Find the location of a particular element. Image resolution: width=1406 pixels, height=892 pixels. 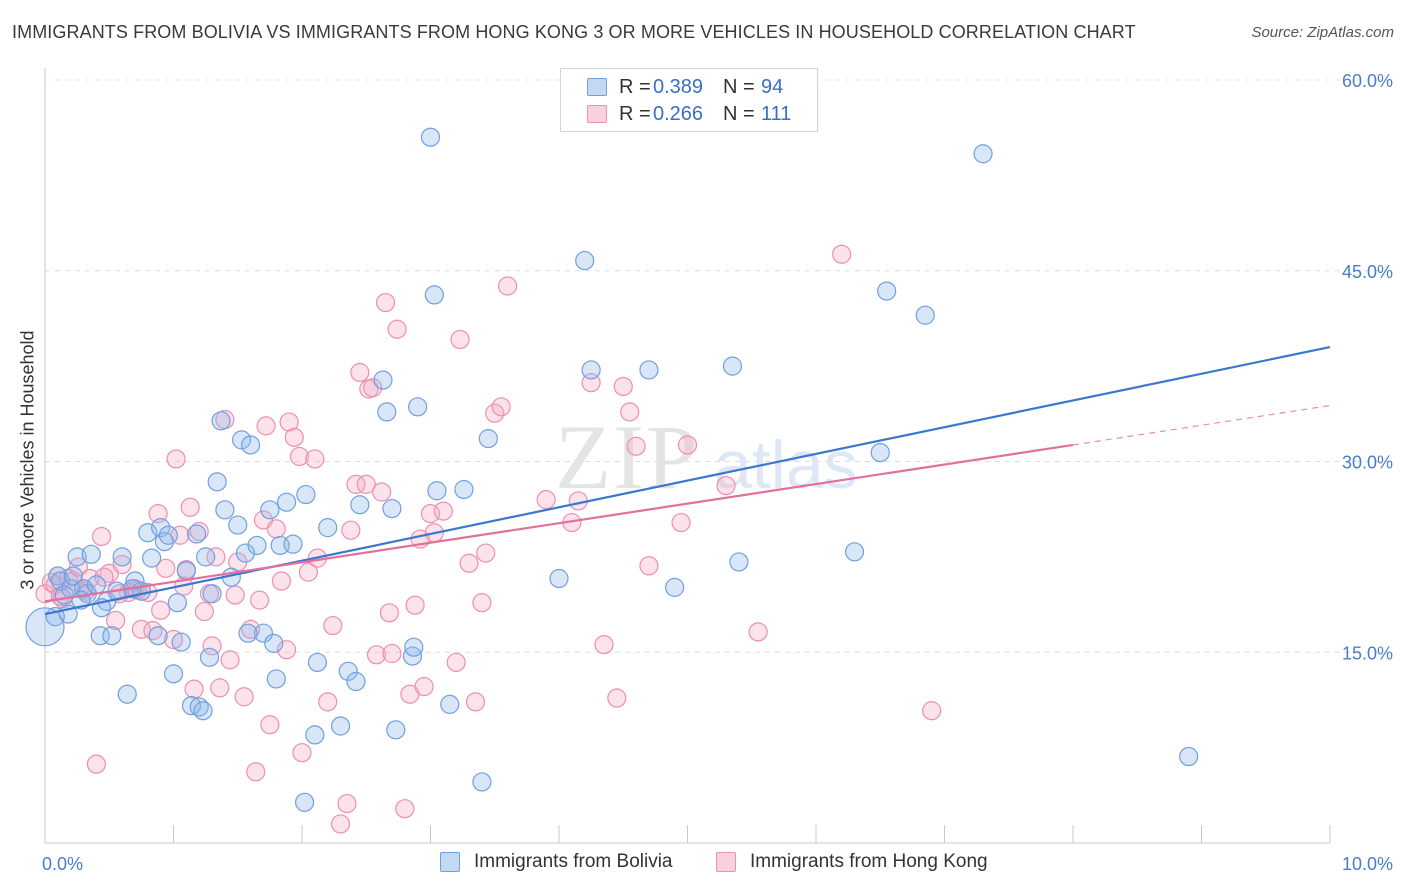

legend-row-hongkong: R = 0.266 N = 111 is located at coordinates (689, 114).